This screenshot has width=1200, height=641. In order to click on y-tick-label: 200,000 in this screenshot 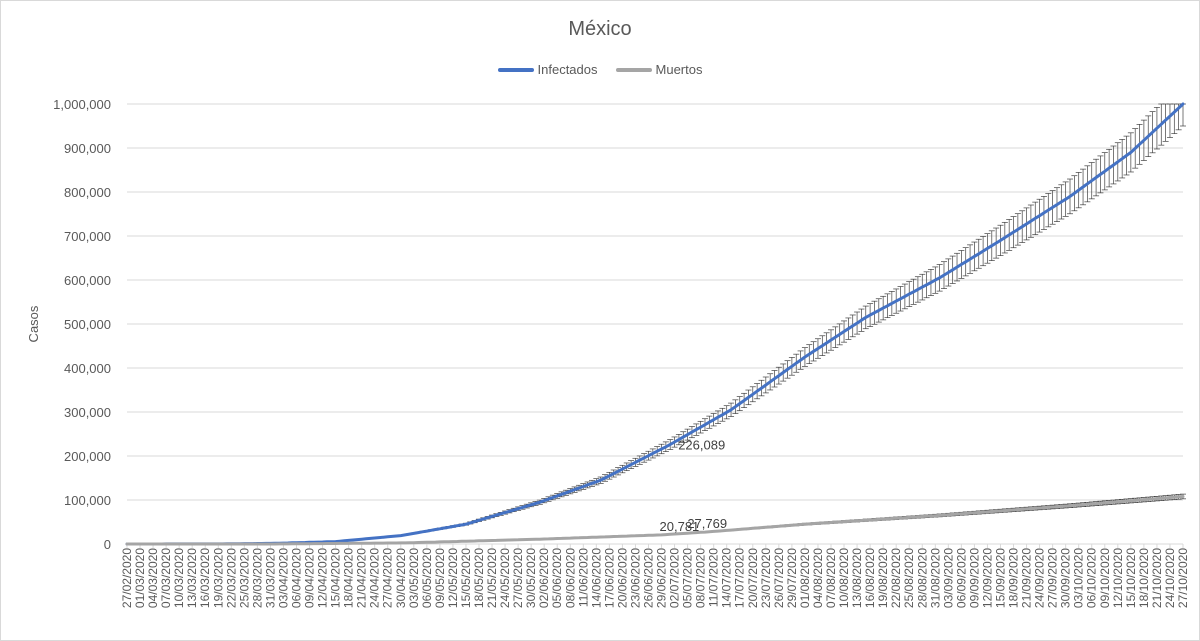, I will do `click(87, 456)`.